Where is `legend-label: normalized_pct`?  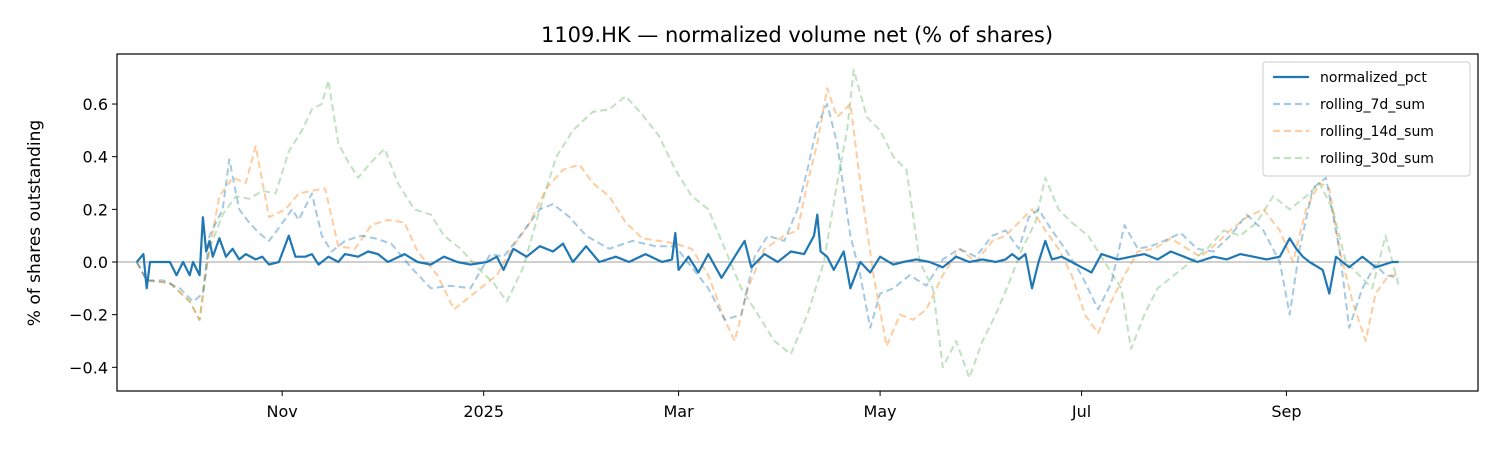
legend-label: normalized_pct is located at coordinates (1373, 78).